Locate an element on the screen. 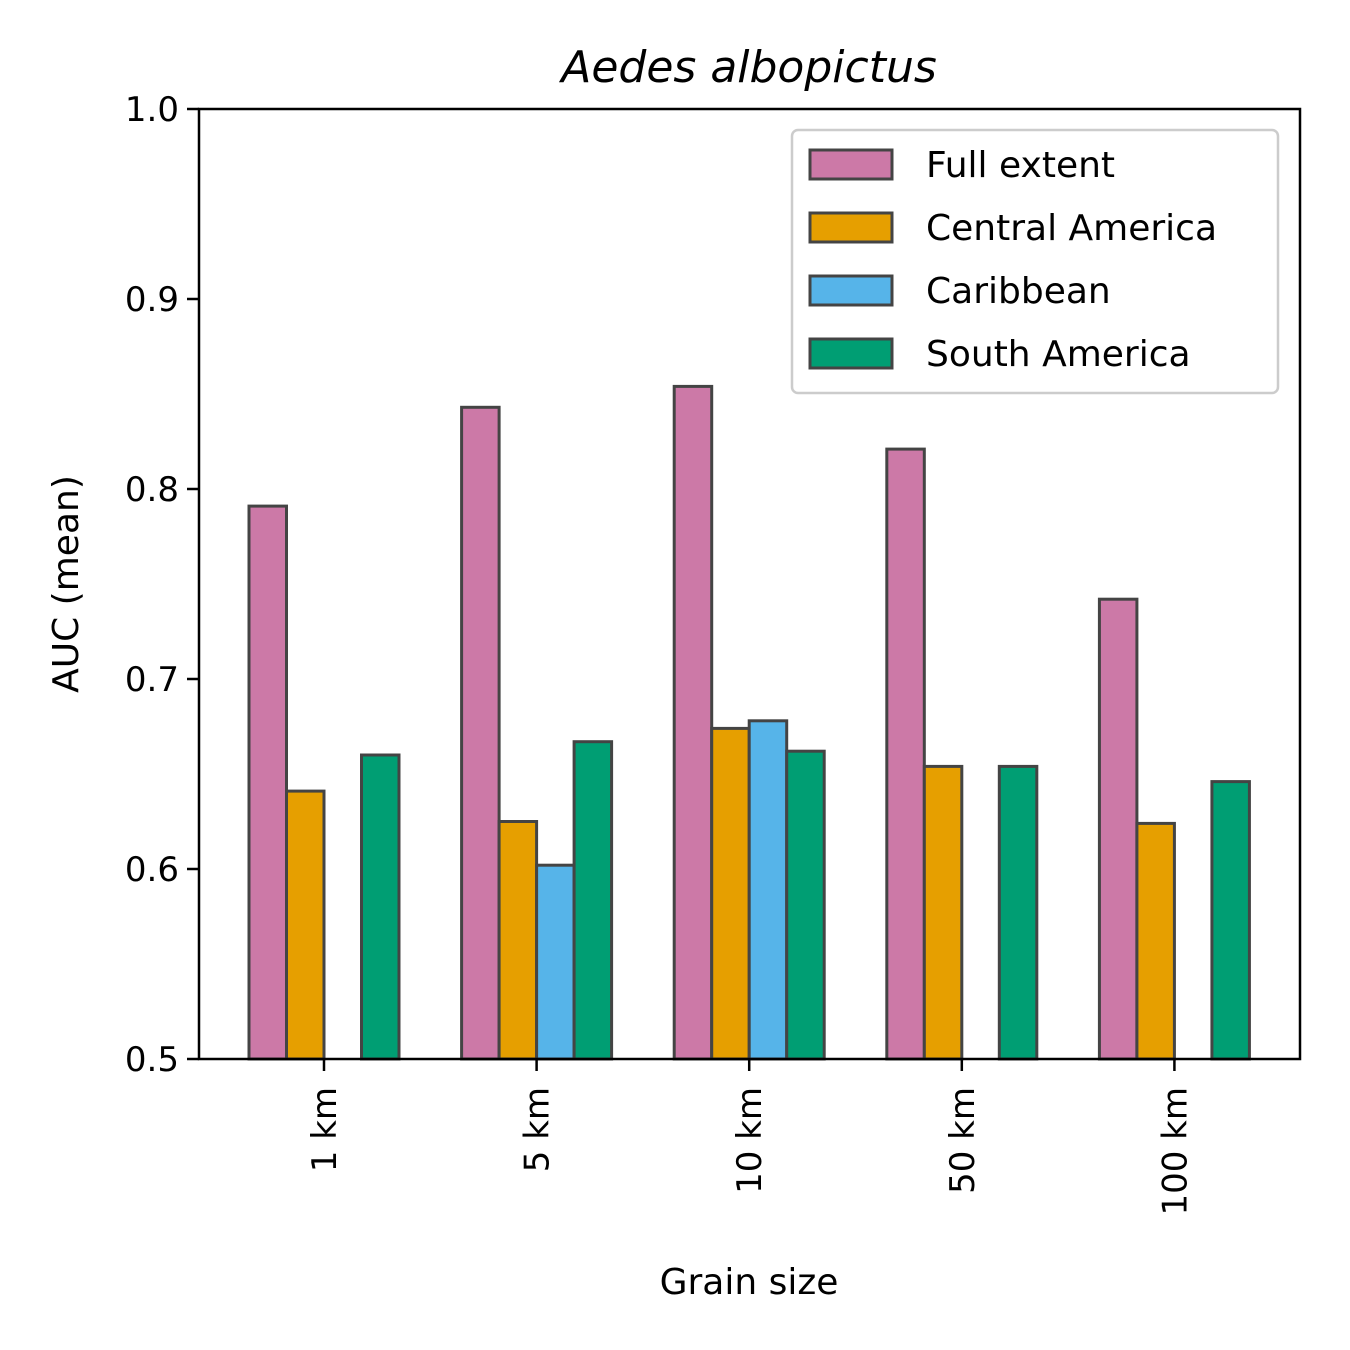  y-tick-label: 0.9 is located at coordinates (152, 300).